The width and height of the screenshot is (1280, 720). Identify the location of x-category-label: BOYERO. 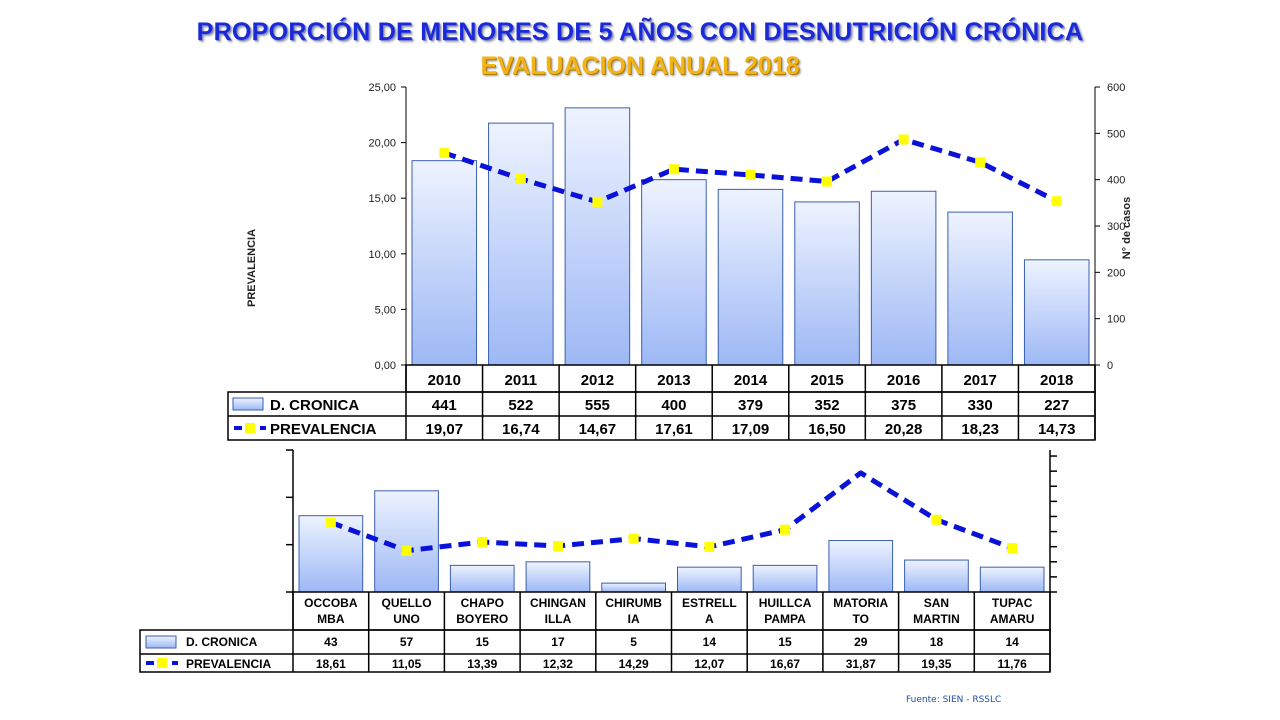
(482, 619).